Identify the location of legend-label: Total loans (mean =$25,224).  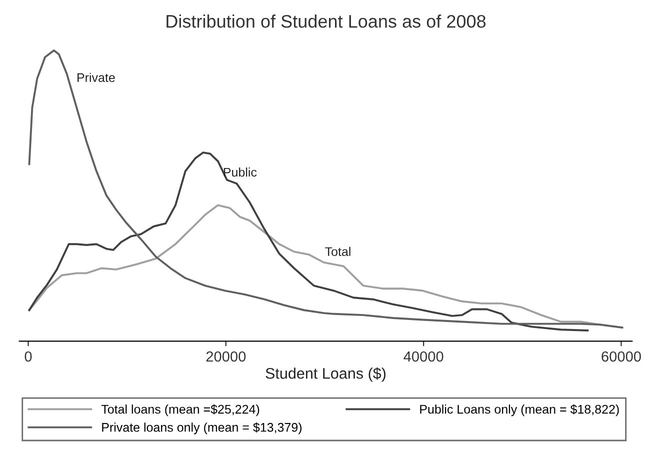
(180, 410).